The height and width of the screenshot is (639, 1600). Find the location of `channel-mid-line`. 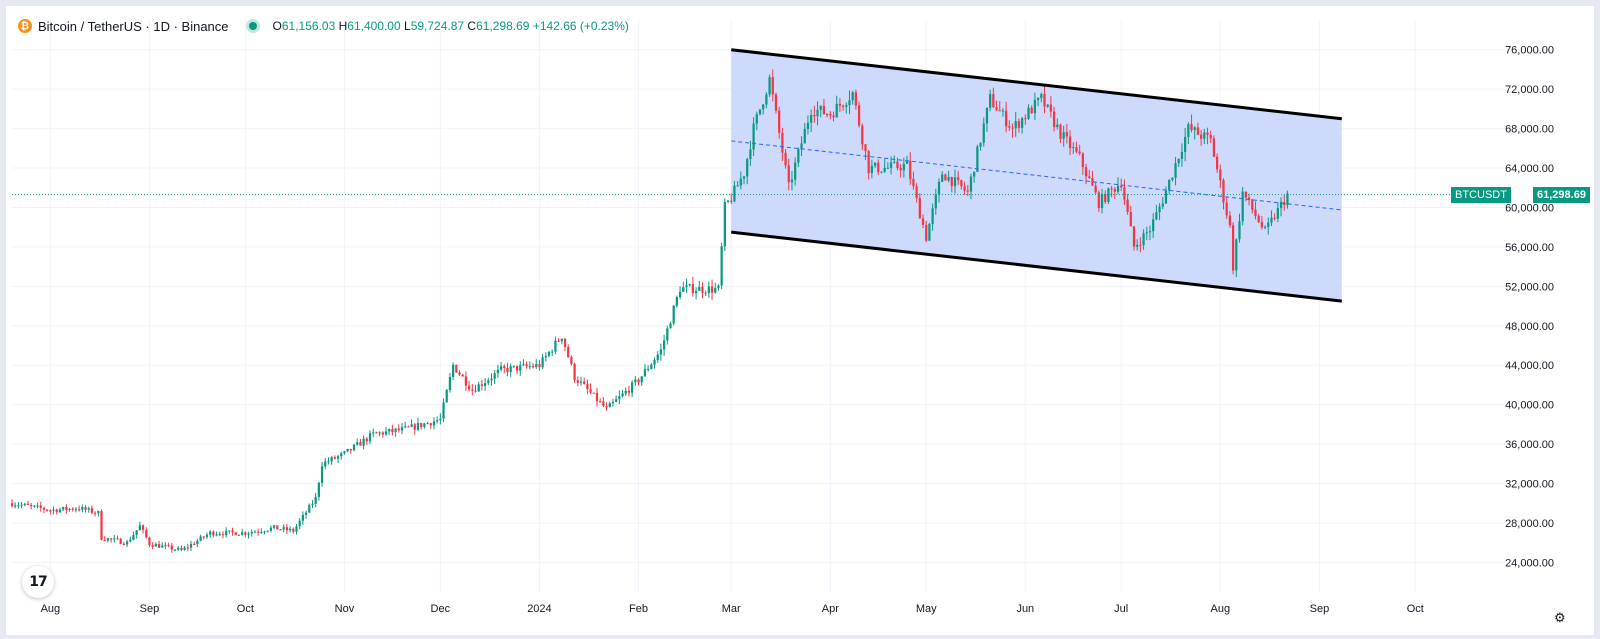

channel-mid-line is located at coordinates (1036, 175).